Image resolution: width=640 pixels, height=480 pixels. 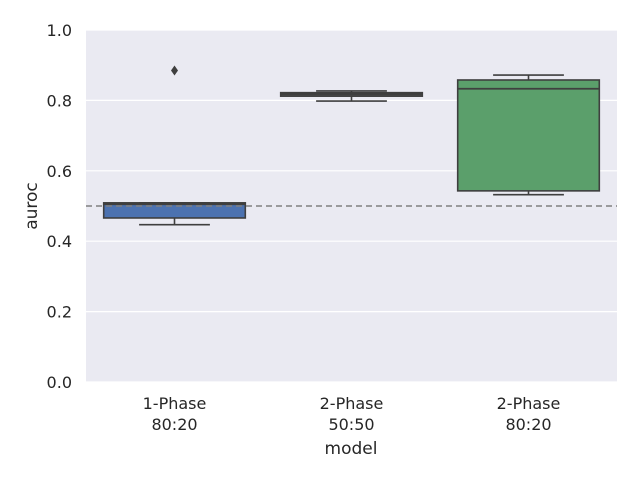 What do you see at coordinates (351, 424) in the screenshot?
I see `x-tick-label-line2: 50:50` at bounding box center [351, 424].